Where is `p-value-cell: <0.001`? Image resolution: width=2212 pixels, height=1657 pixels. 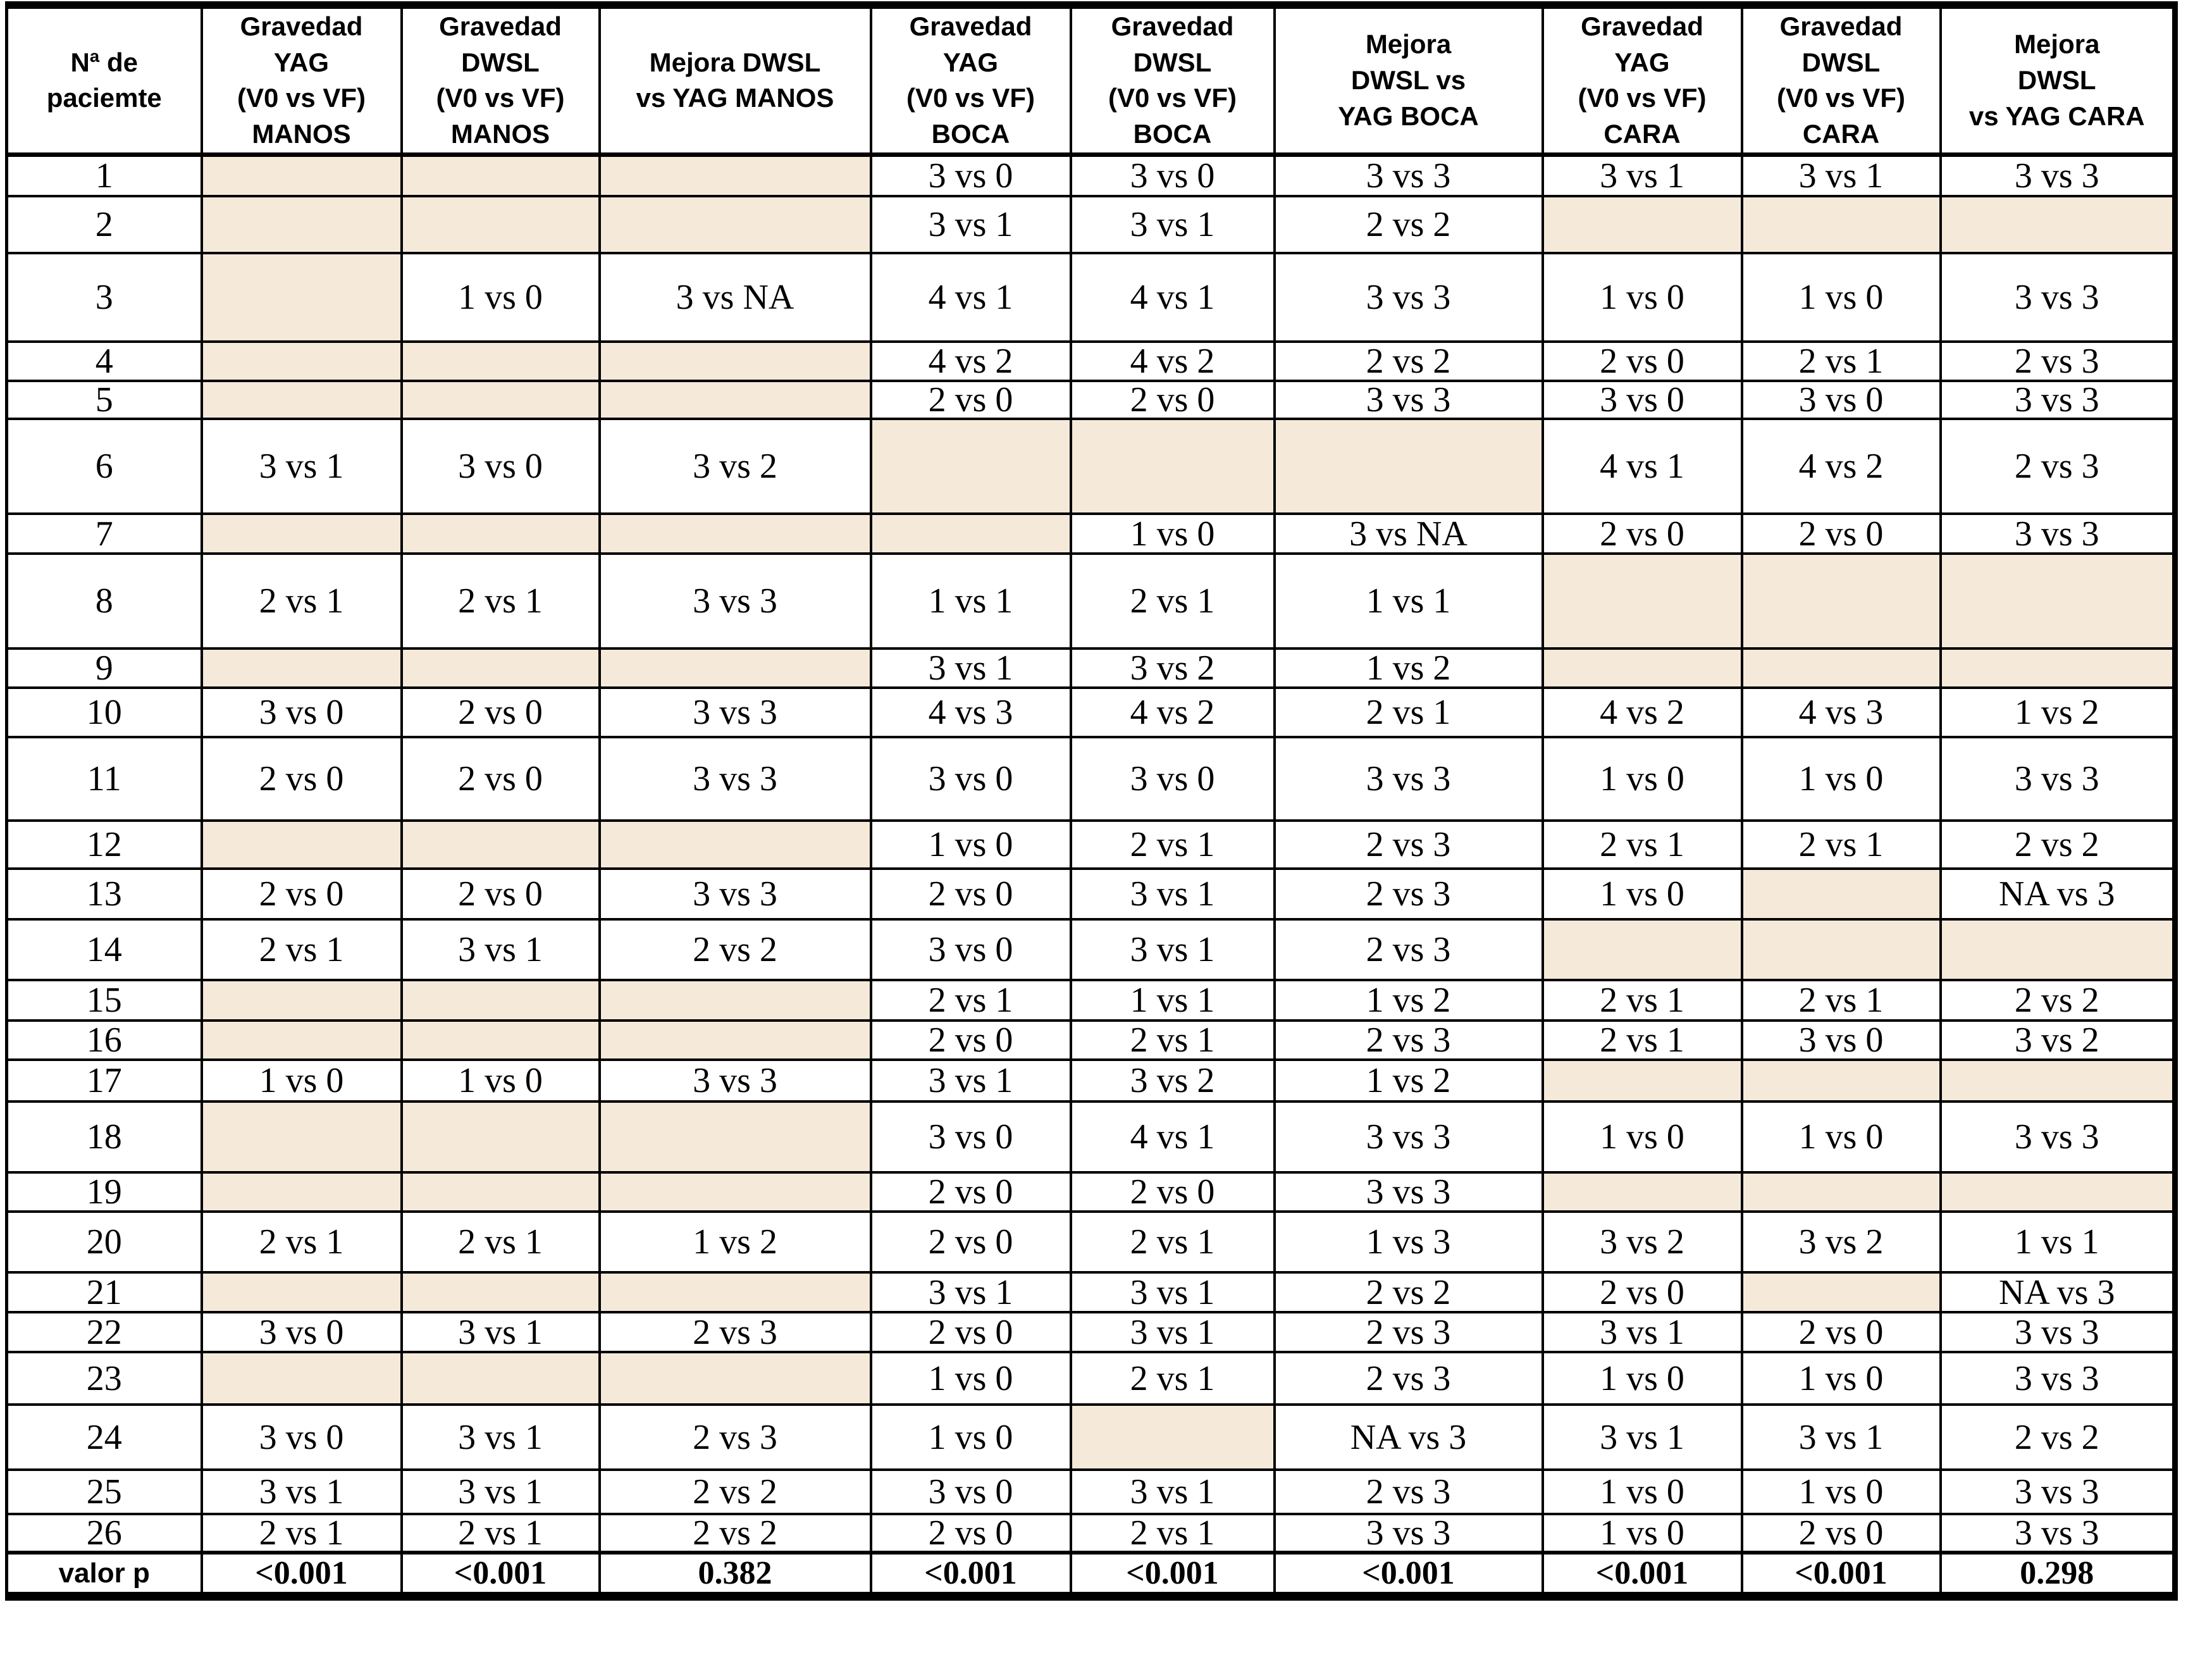
p-value-cell: <0.001 is located at coordinates (1408, 1574).